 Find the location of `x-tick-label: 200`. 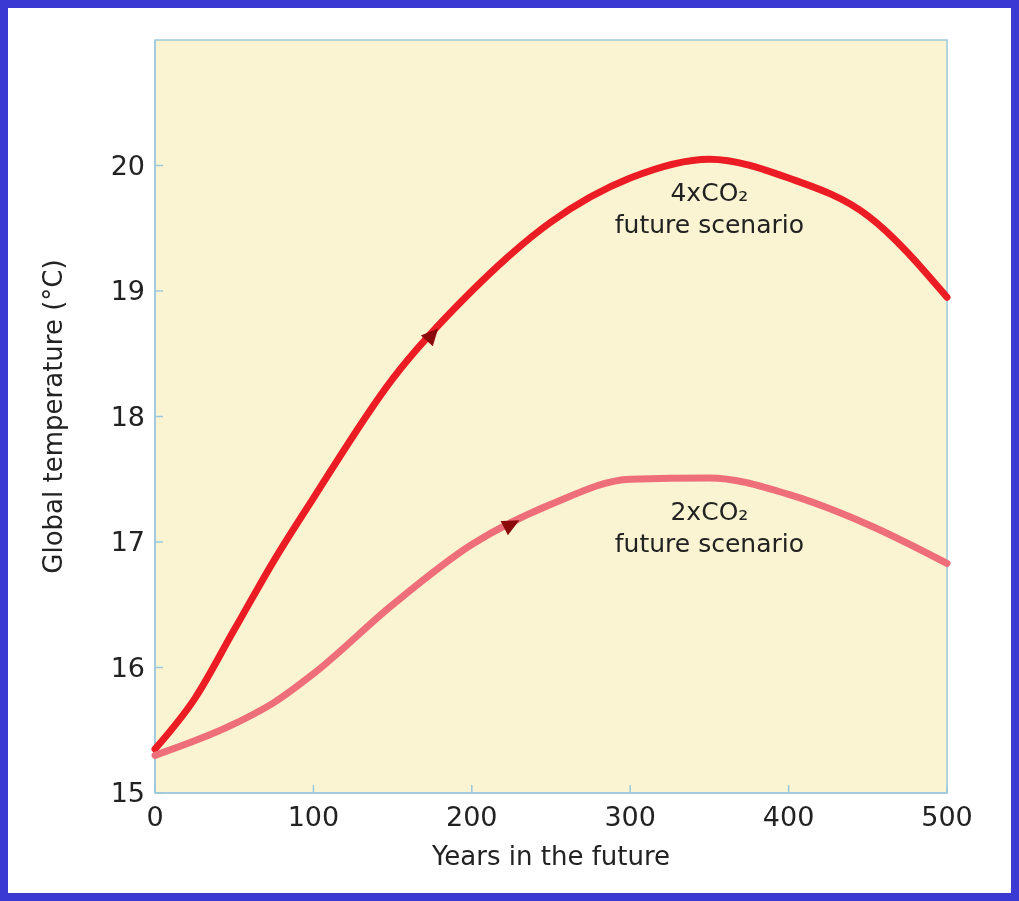

x-tick-label: 200 is located at coordinates (472, 816).